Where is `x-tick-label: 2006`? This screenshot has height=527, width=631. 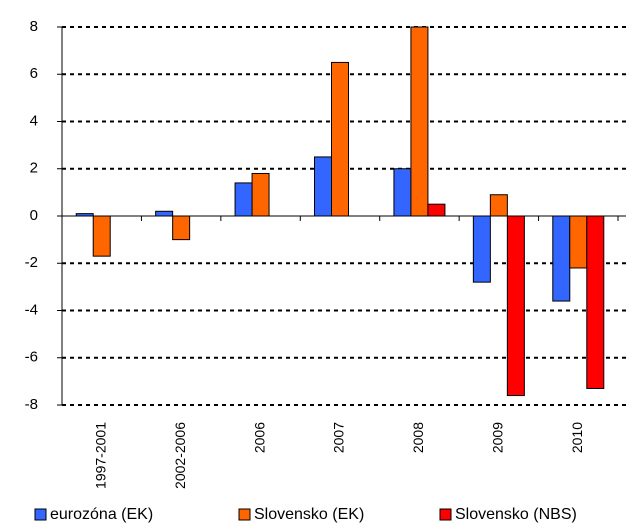
x-tick-label: 2006 is located at coordinates (259, 437).